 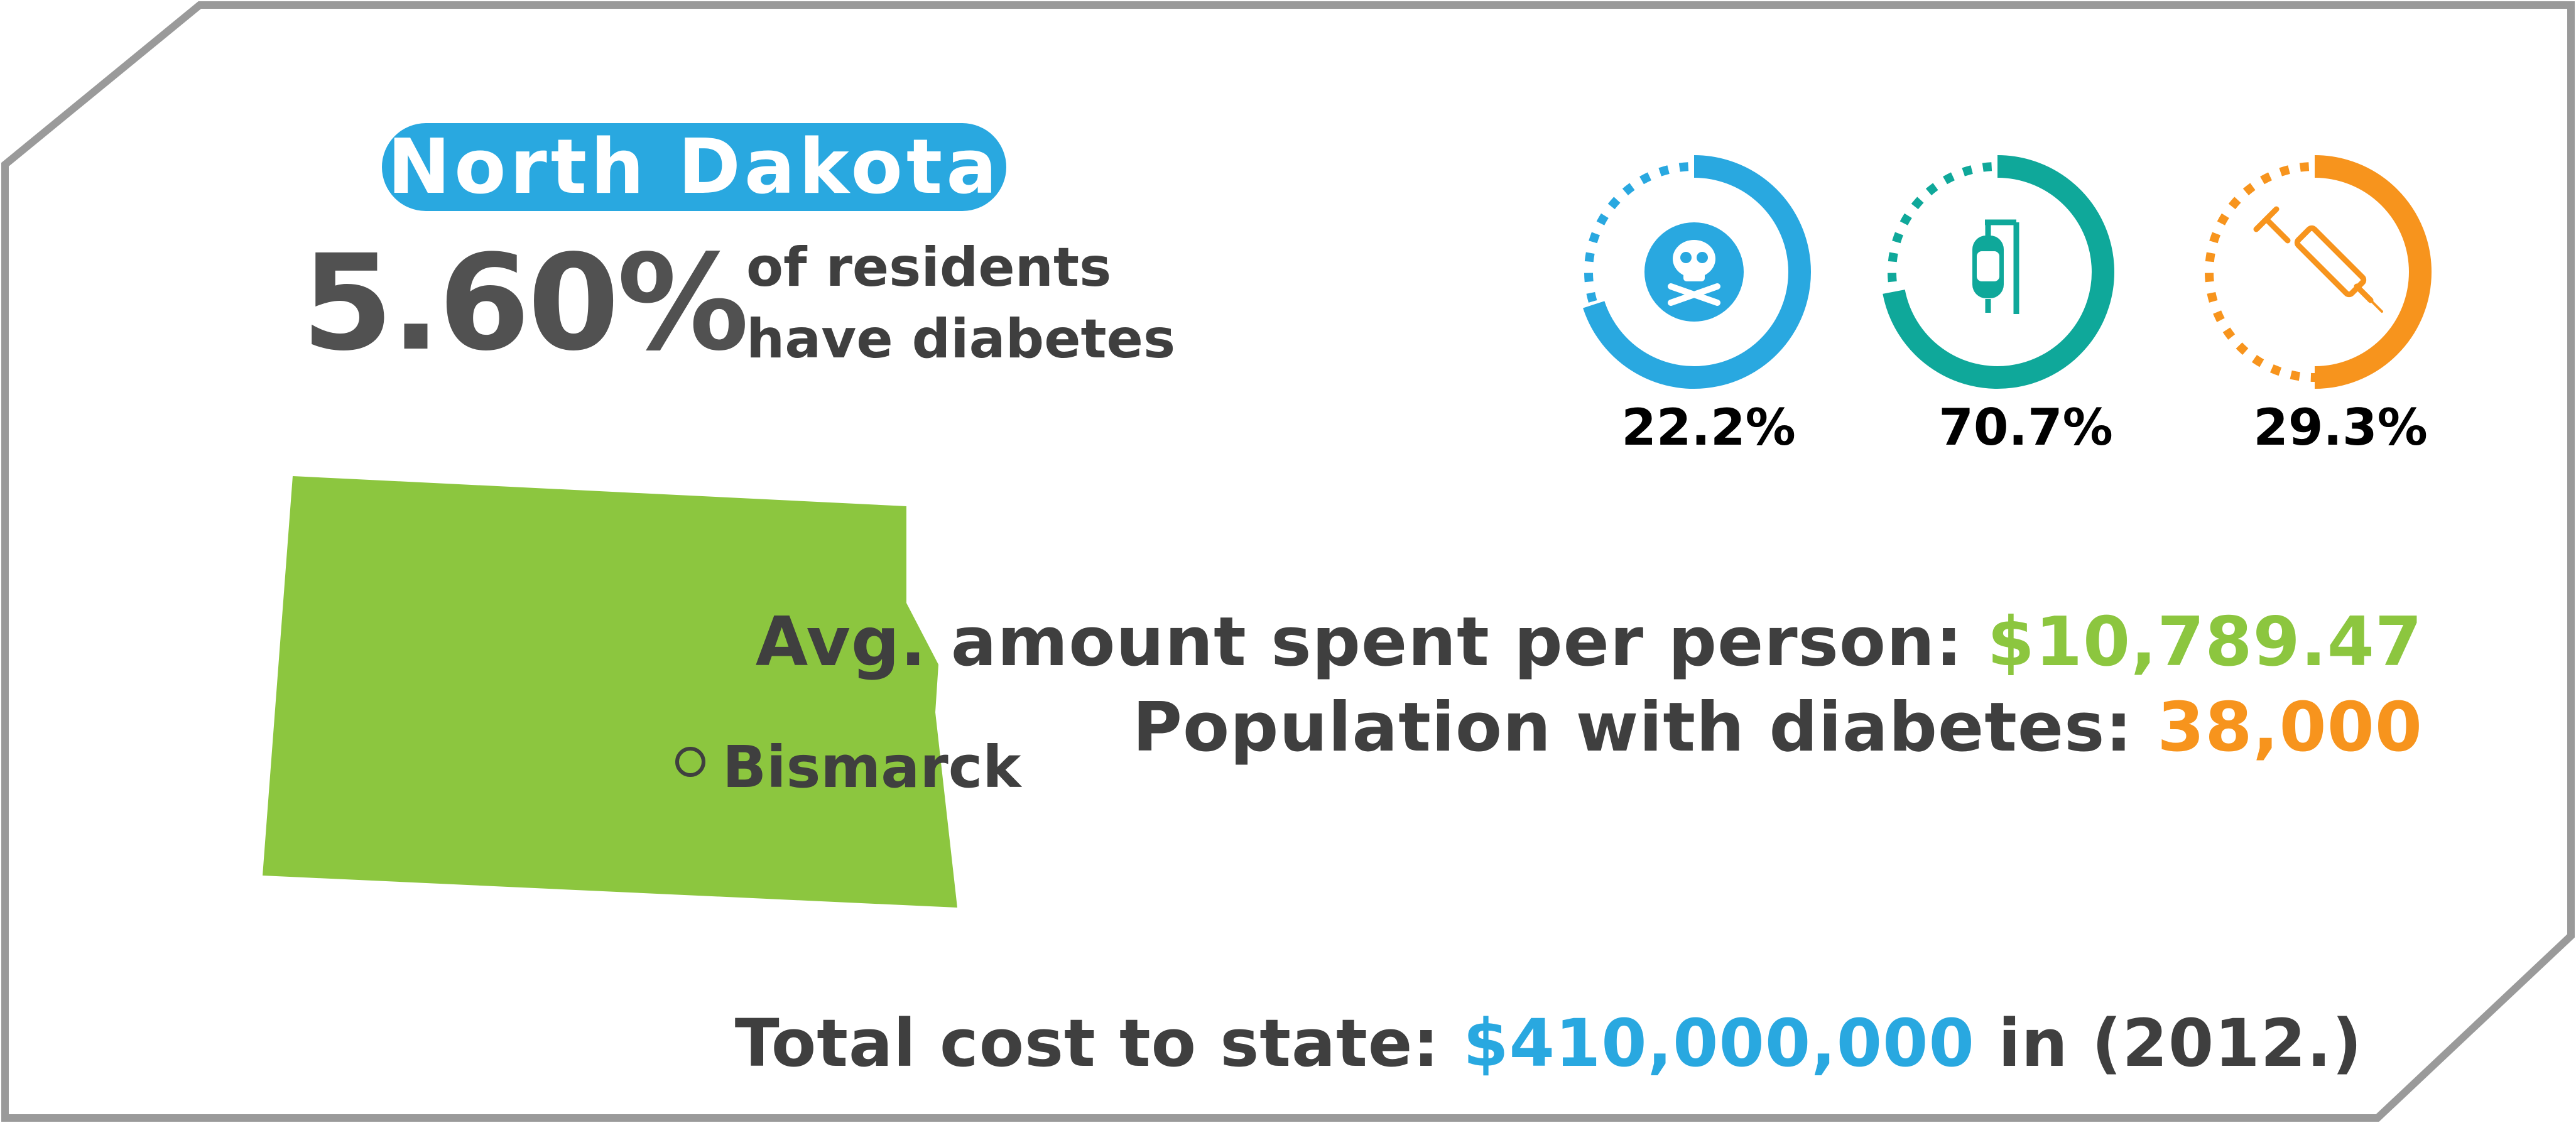 What do you see at coordinates (525, 303) in the screenshot?
I see `diabetes-rate: 5.60%` at bounding box center [525, 303].